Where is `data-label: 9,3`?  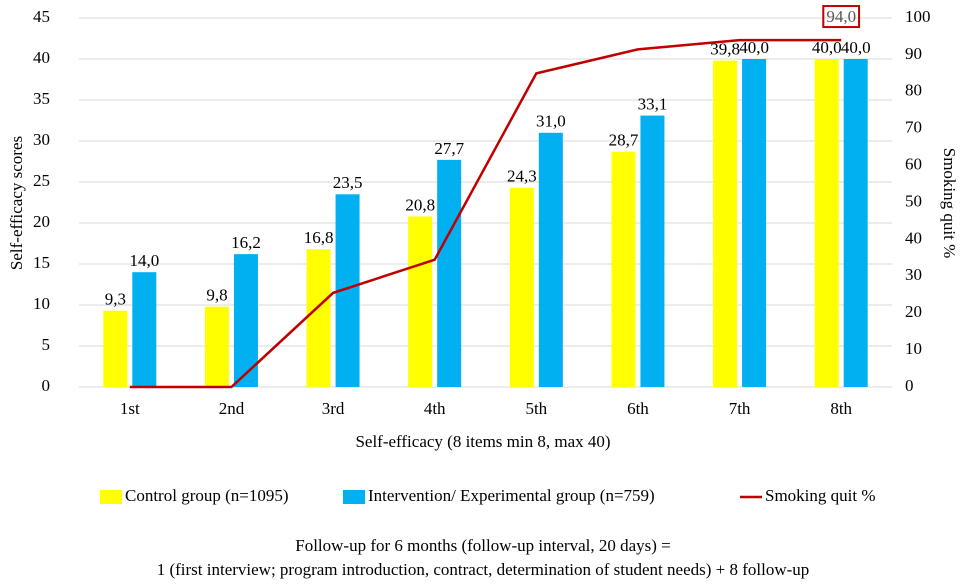 data-label: 9,3 is located at coordinates (115, 299).